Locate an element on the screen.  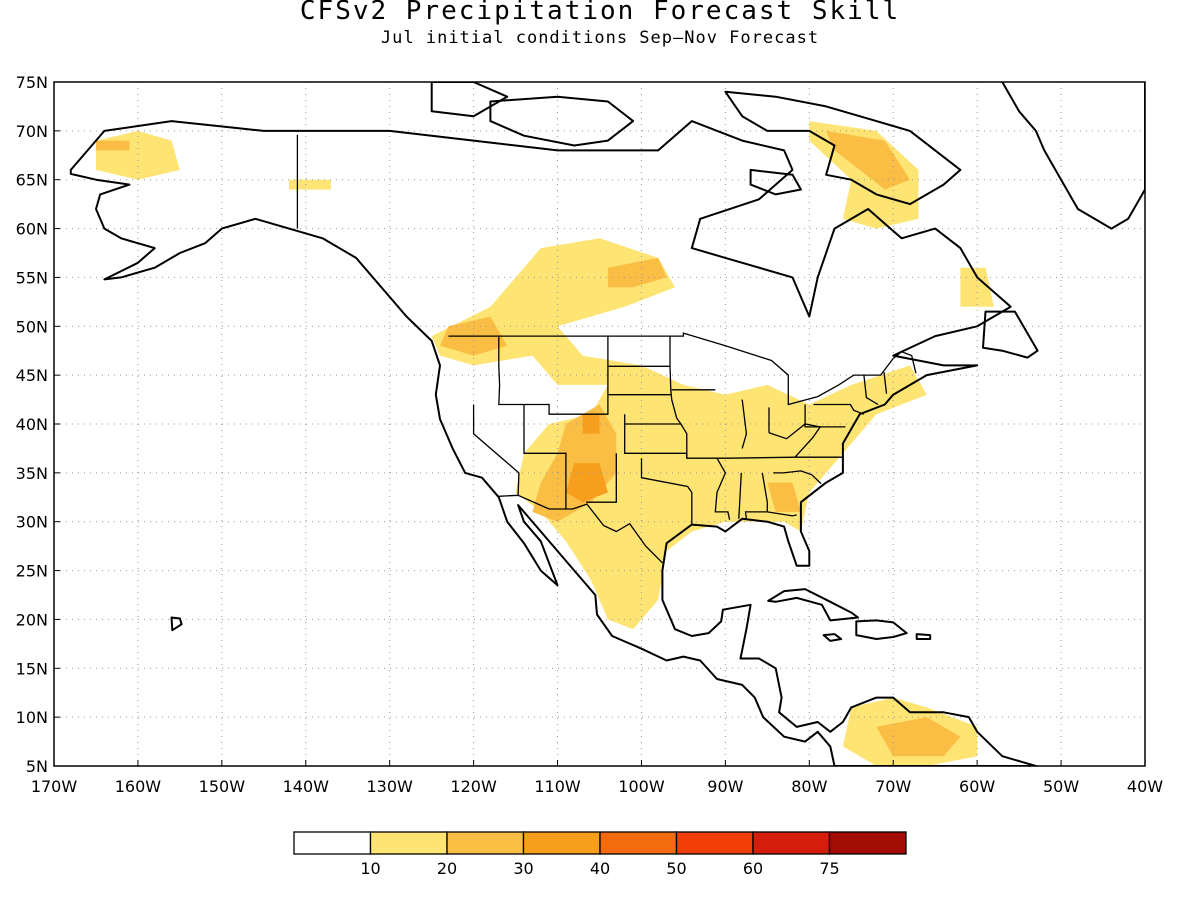
baffin-island-coastline is located at coordinates (843, 148).